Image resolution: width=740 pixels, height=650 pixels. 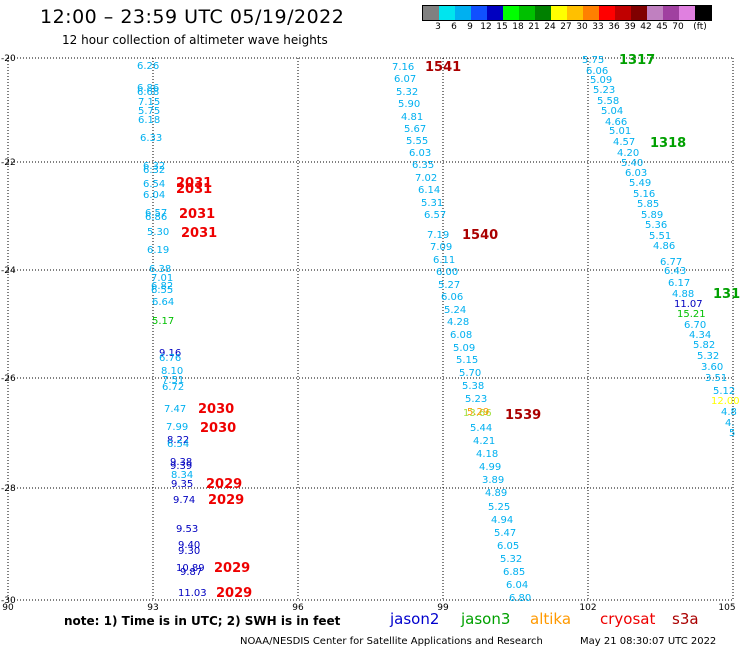 I want to click on wave-height-value: 6.54, so click(x=178, y=444).